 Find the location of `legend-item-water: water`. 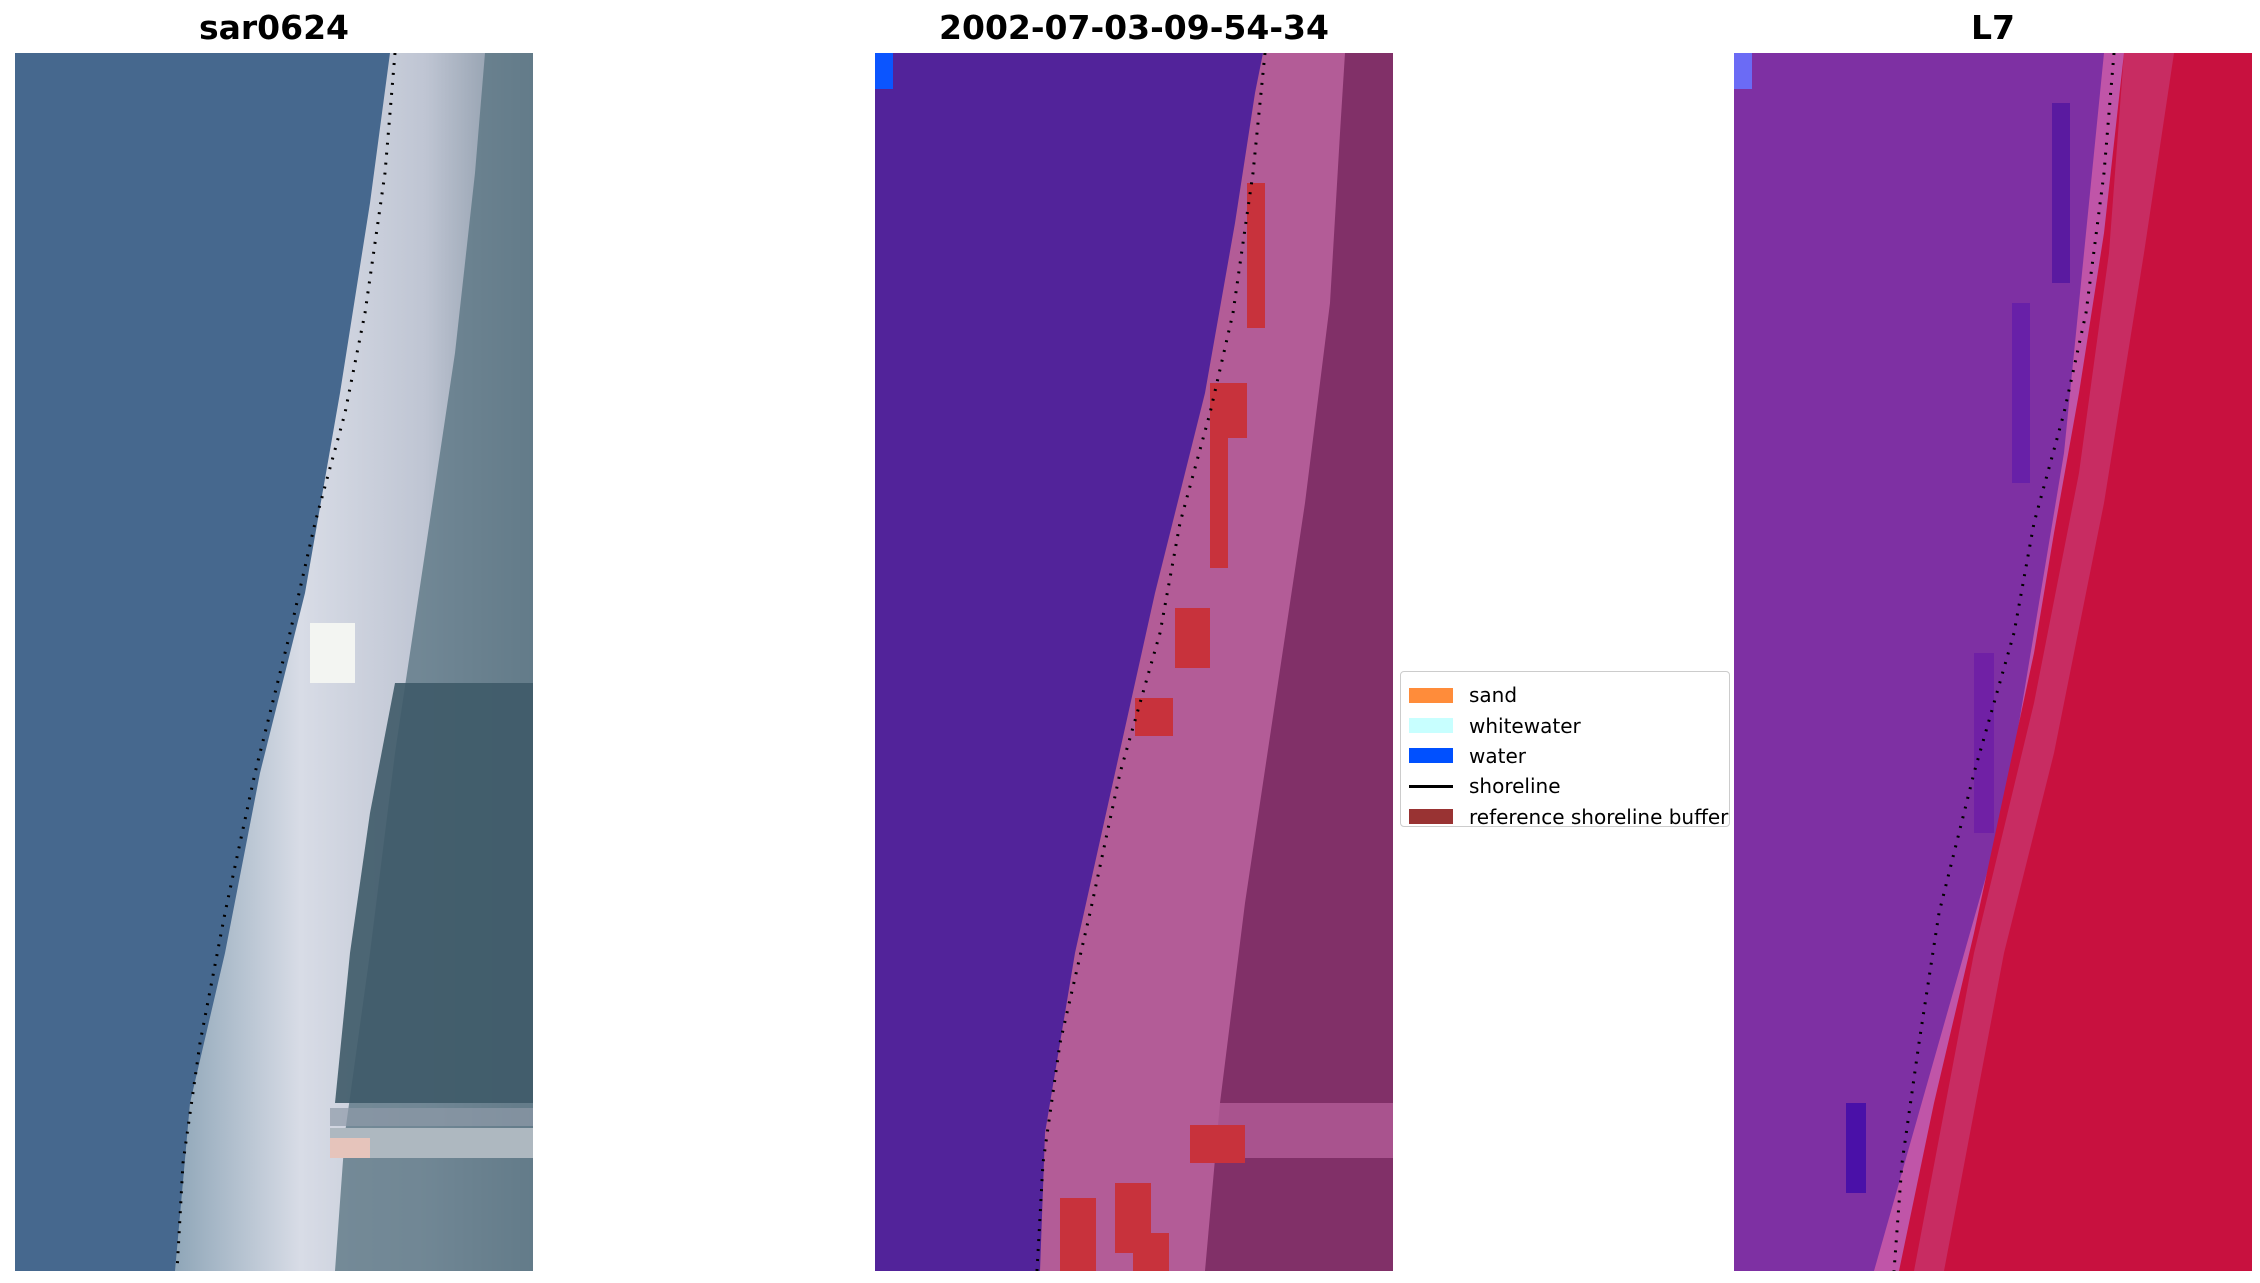

legend-item-water: water is located at coordinates (1569, 756).